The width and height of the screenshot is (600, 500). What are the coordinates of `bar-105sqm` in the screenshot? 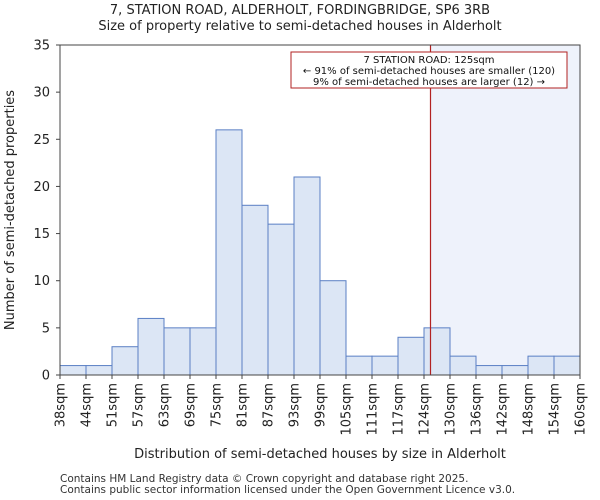 It's located at (359, 365).